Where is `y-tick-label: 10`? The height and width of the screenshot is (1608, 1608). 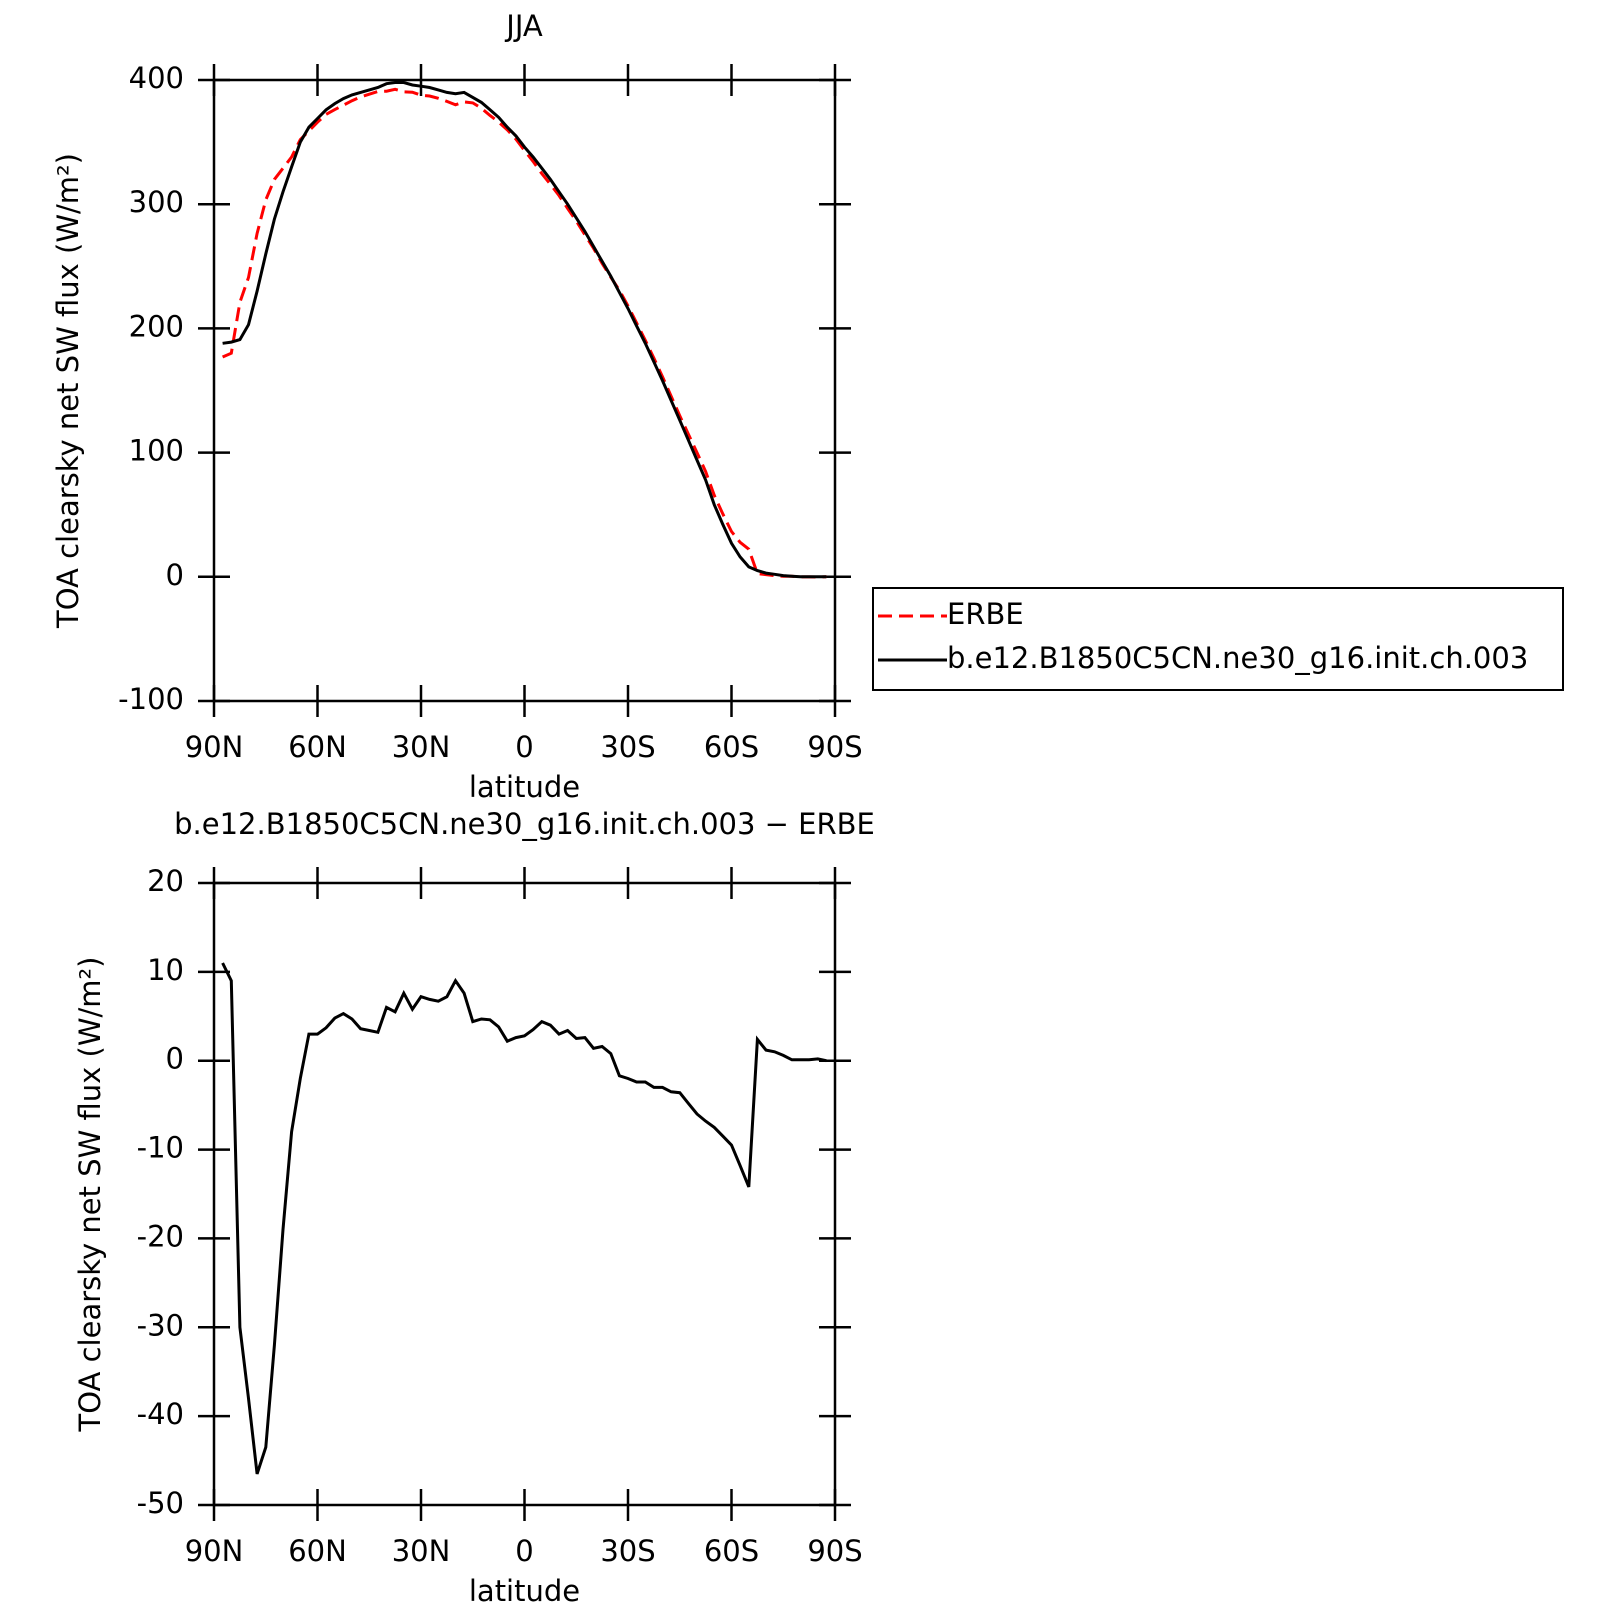 y-tick-label: 10 is located at coordinates (165, 970).